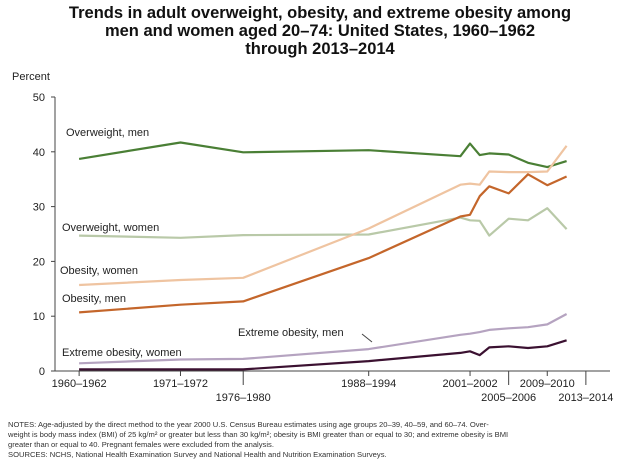 The image size is (640, 474). I want to click on series-annotation: Obesity, women, so click(99, 271).